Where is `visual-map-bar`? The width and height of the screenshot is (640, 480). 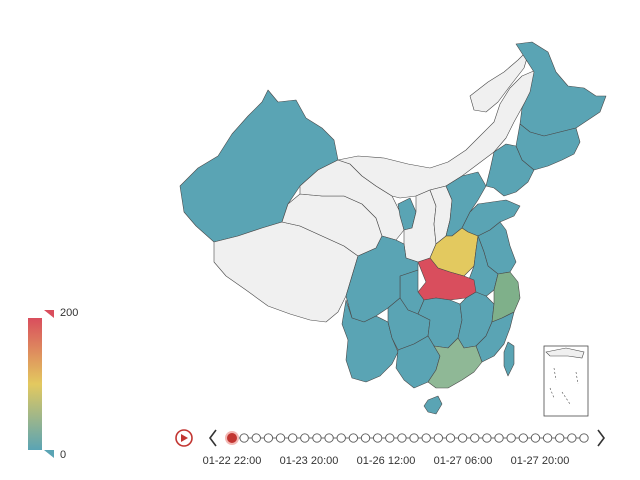
visual-map-bar is located at coordinates (35, 384).